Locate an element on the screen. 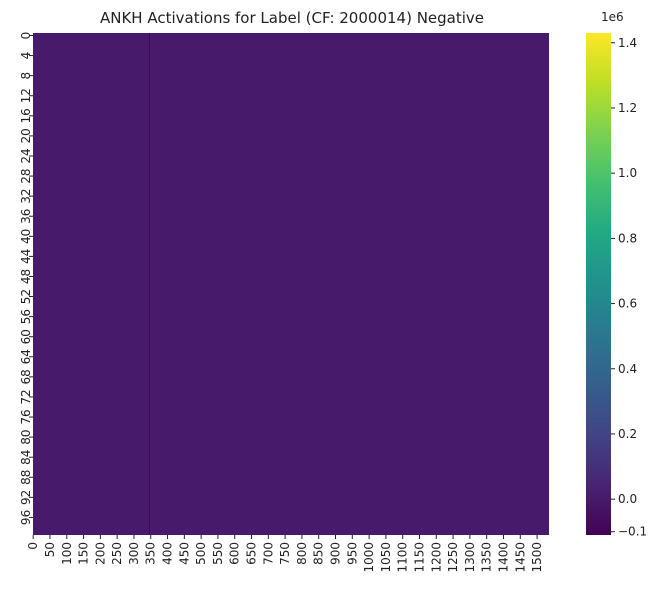 The image size is (649, 590). x-tick-label: 1050 is located at coordinates (386, 557).